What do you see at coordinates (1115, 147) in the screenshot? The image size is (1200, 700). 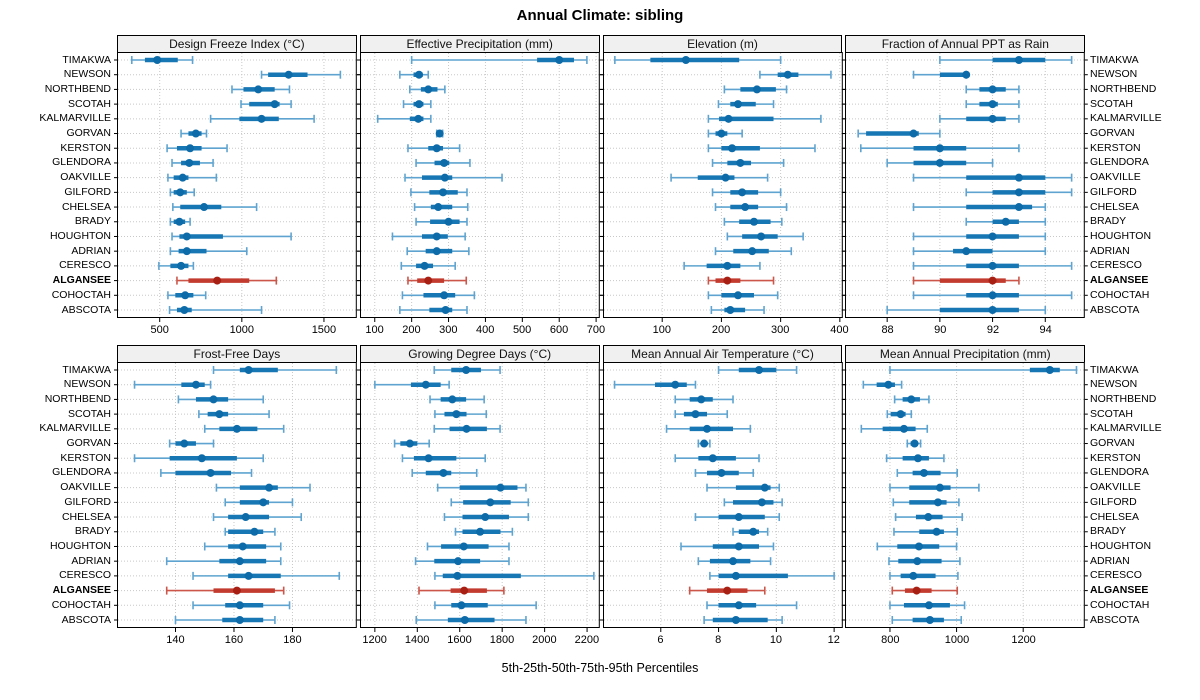 I see `row-label-kerston: KERSTON` at bounding box center [1115, 147].